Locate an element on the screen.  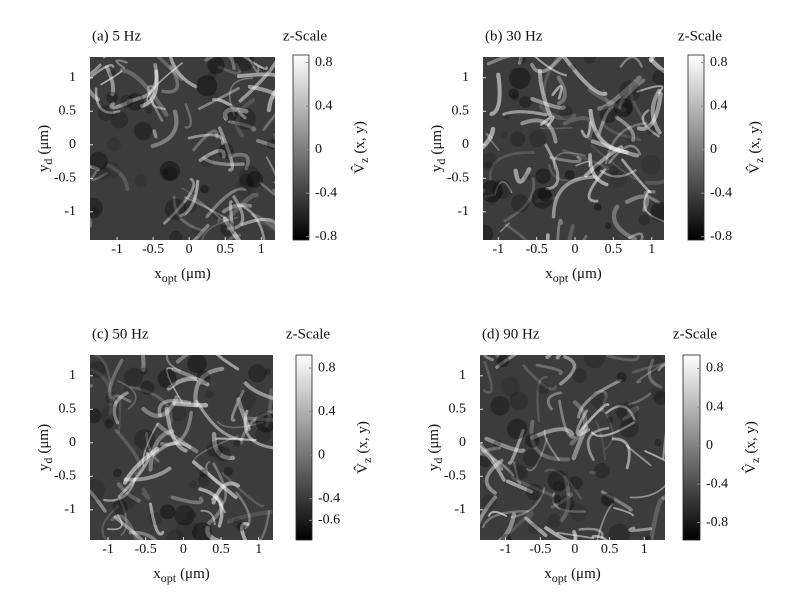
panel-title: (d) 90 Hz is located at coordinates (511, 334).